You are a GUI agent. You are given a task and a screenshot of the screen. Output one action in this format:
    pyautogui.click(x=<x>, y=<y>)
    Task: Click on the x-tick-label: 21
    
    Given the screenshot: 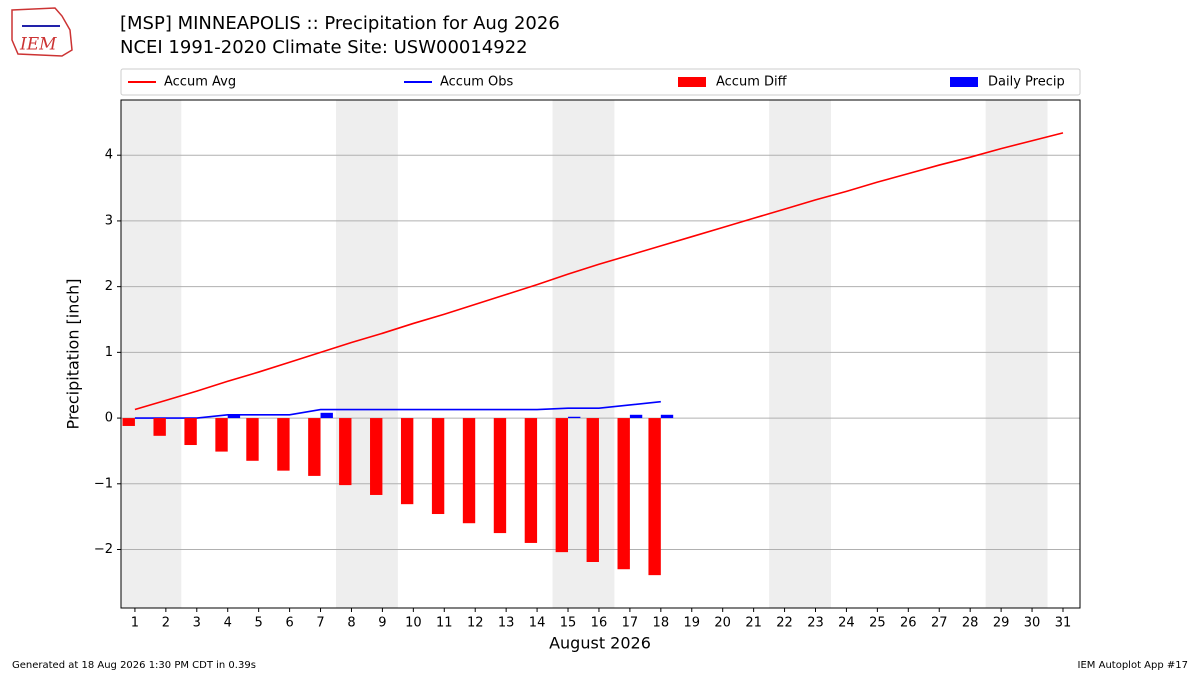 What is the action you would take?
    pyautogui.click(x=753, y=623)
    